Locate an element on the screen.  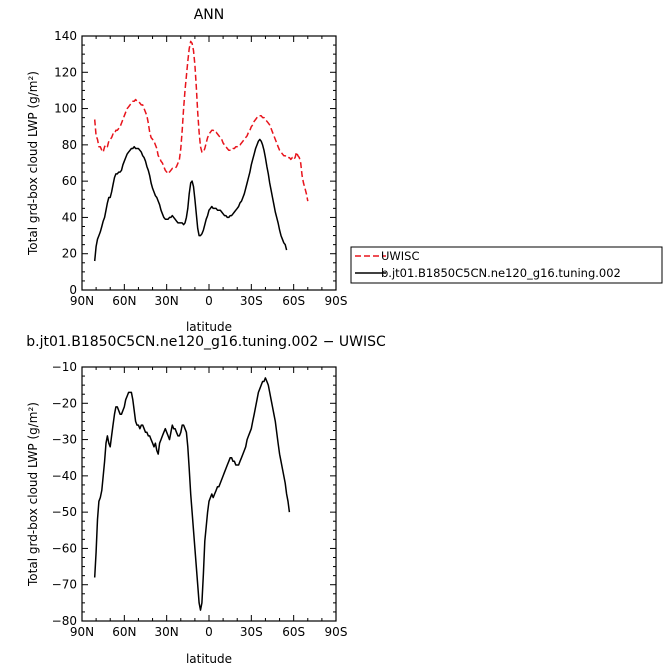
top-plot-frame is located at coordinates (209, 163).